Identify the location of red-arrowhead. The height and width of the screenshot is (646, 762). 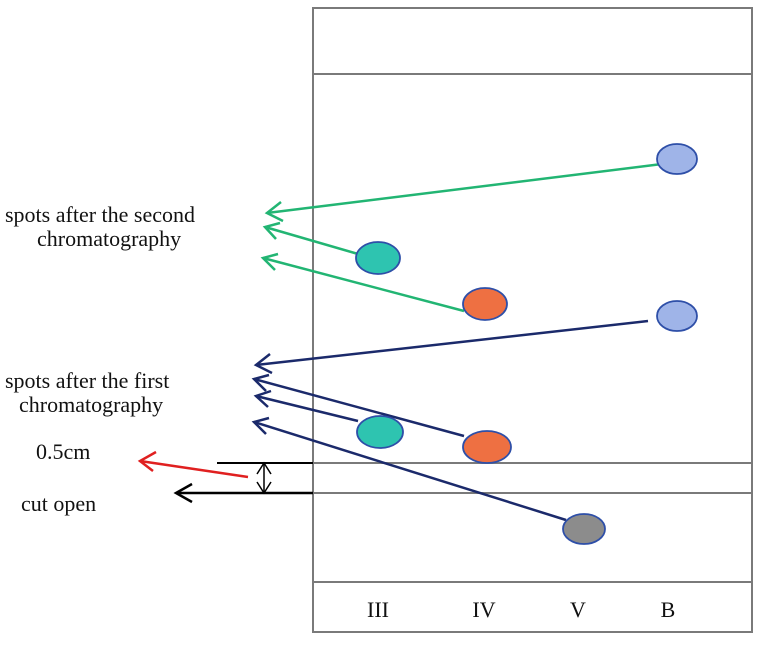
(147, 461).